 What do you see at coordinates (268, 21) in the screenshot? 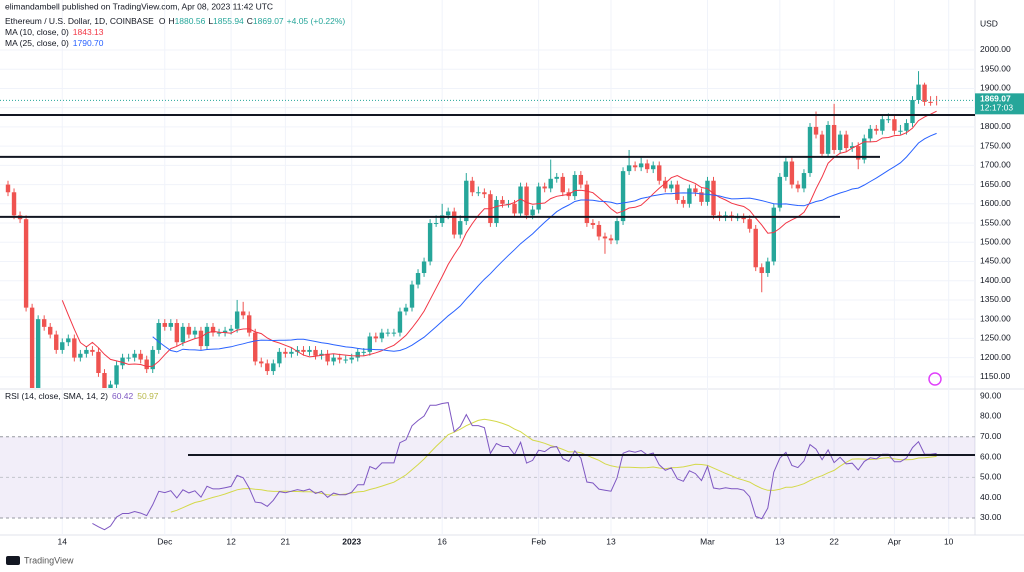
I see `ohlc-value: 1869.07` at bounding box center [268, 21].